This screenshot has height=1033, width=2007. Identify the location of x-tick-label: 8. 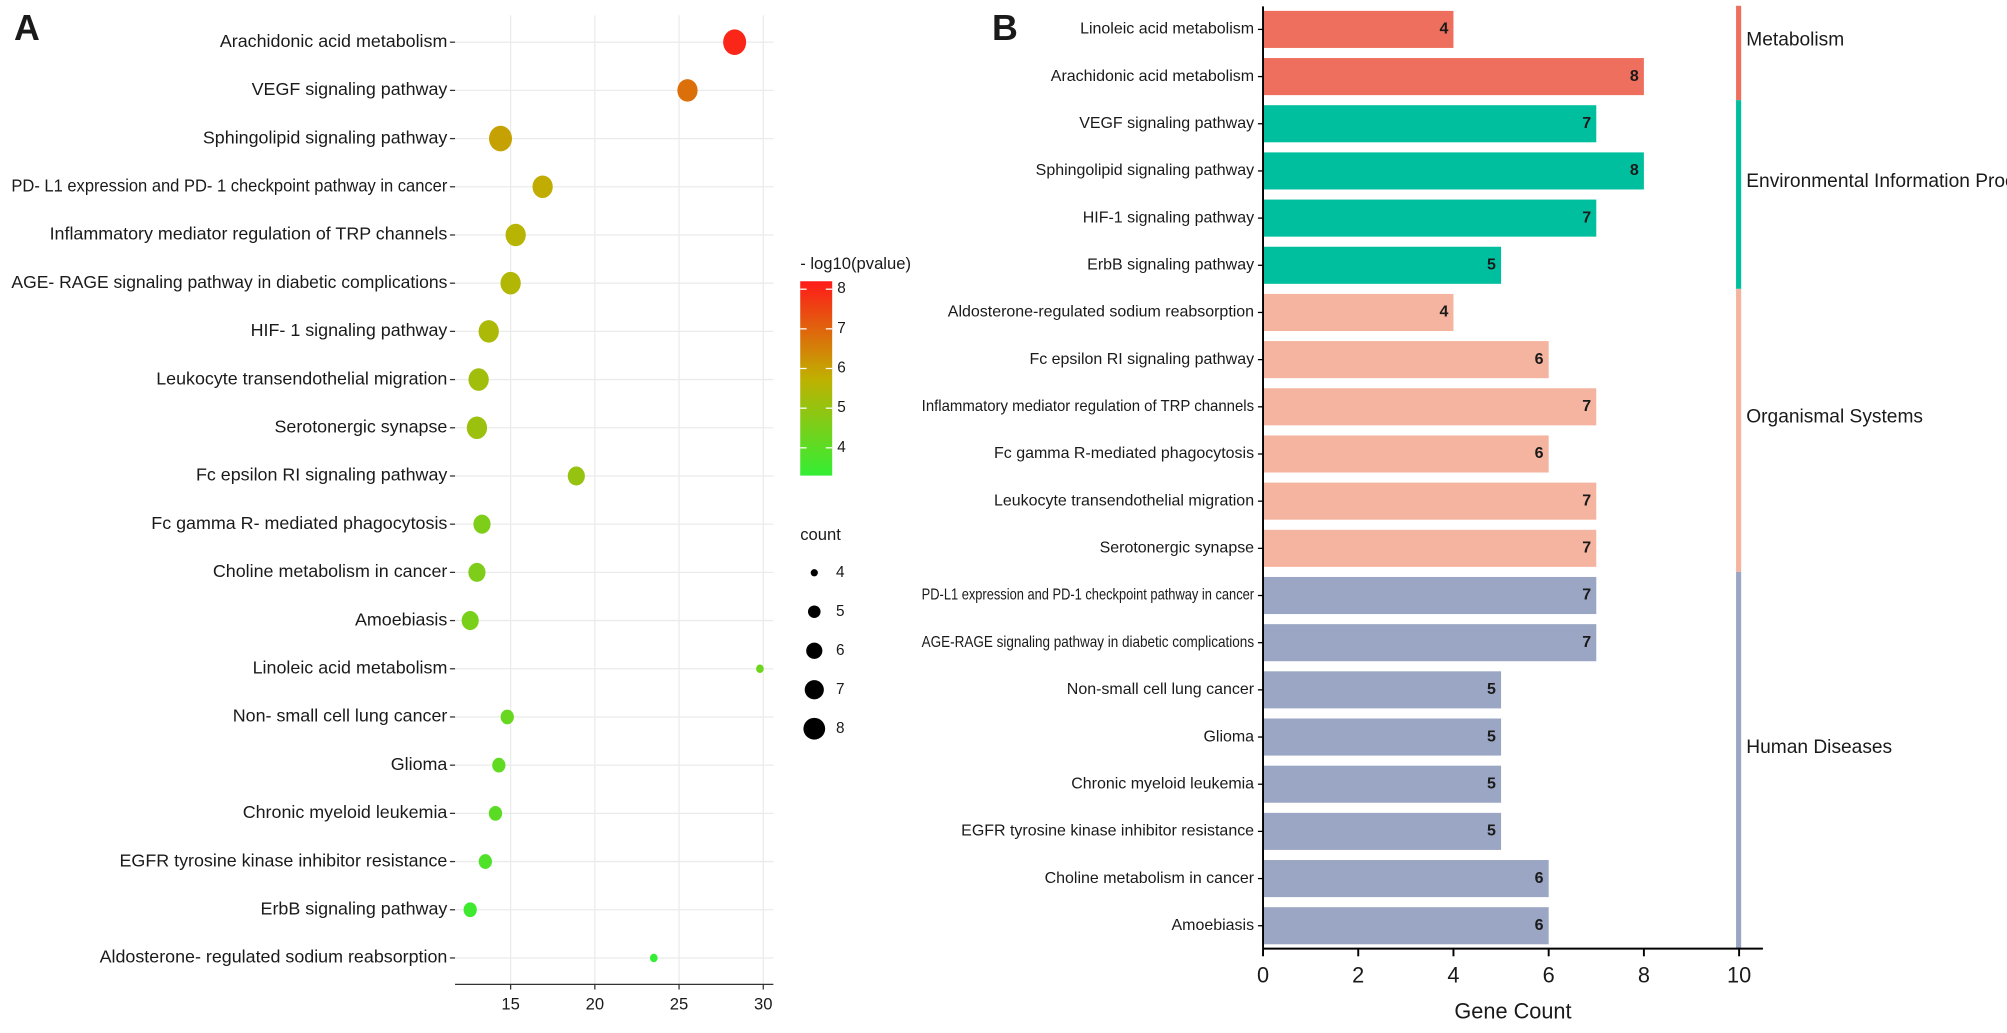
(1644, 974).